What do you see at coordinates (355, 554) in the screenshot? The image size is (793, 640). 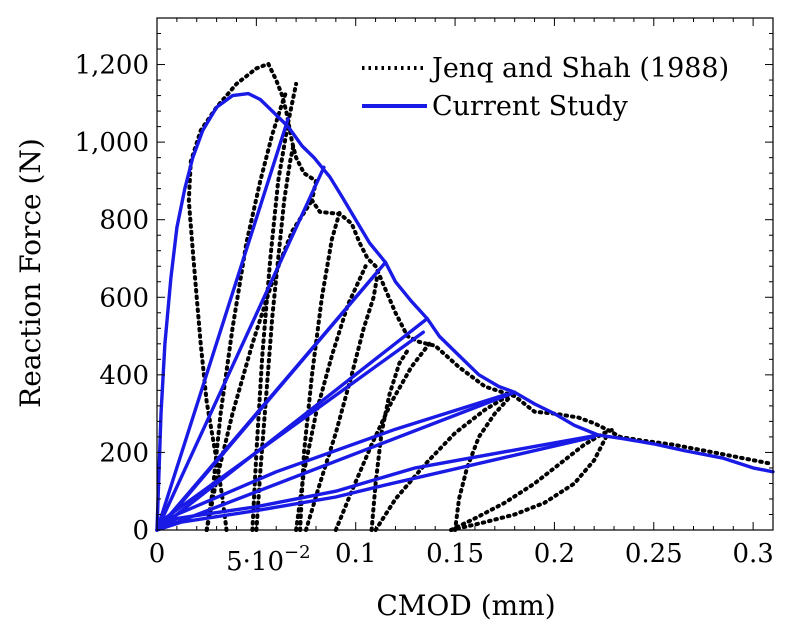 I see `x-tick-label: 0.1` at bounding box center [355, 554].